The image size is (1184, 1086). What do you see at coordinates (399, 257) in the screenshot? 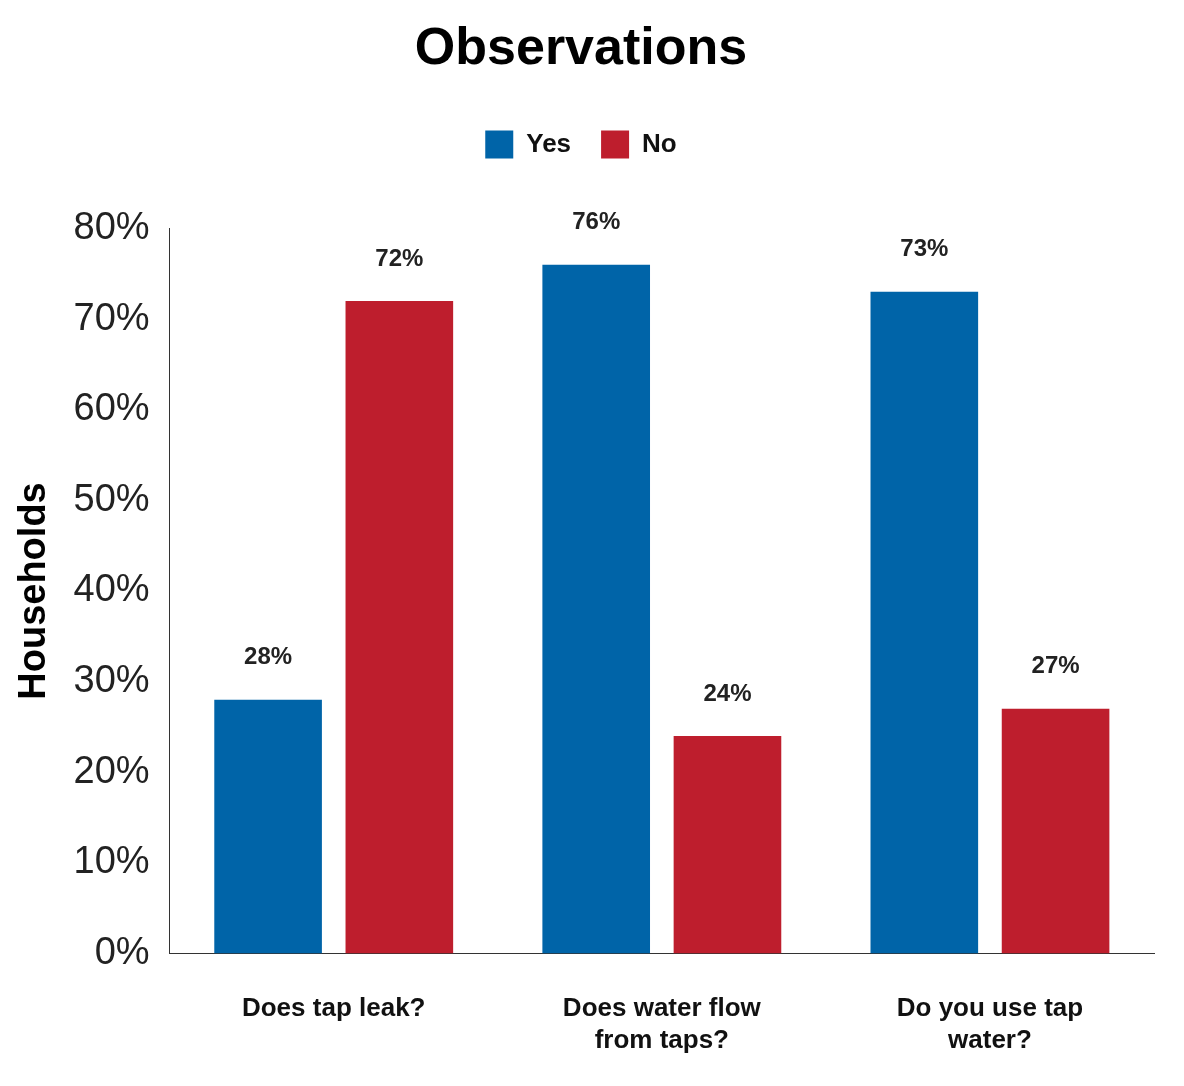
I see `data-label: 72%` at bounding box center [399, 257].